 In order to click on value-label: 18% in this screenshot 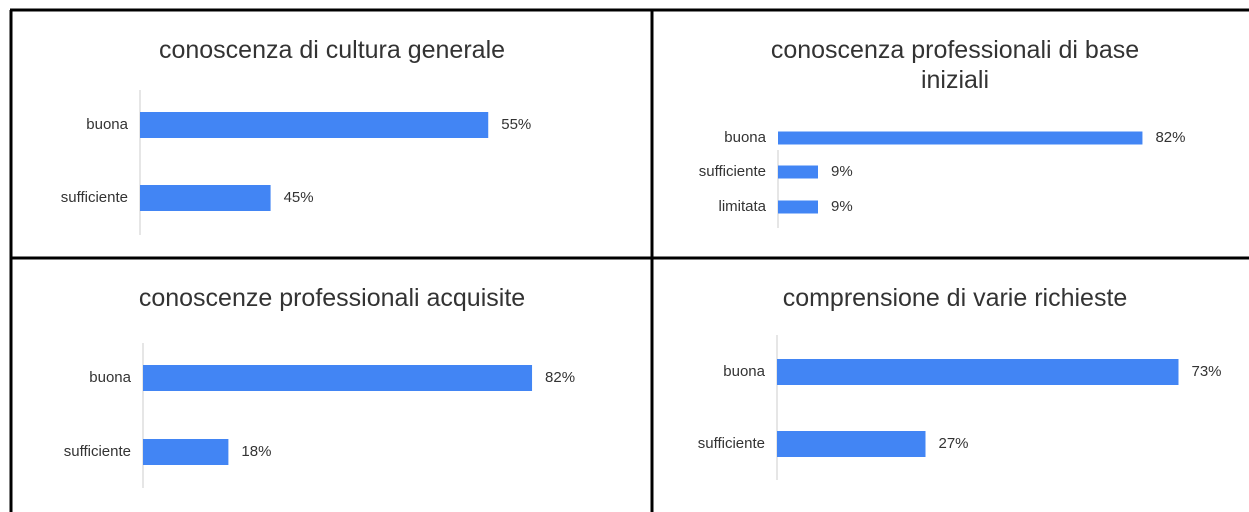, I will do `click(256, 451)`.